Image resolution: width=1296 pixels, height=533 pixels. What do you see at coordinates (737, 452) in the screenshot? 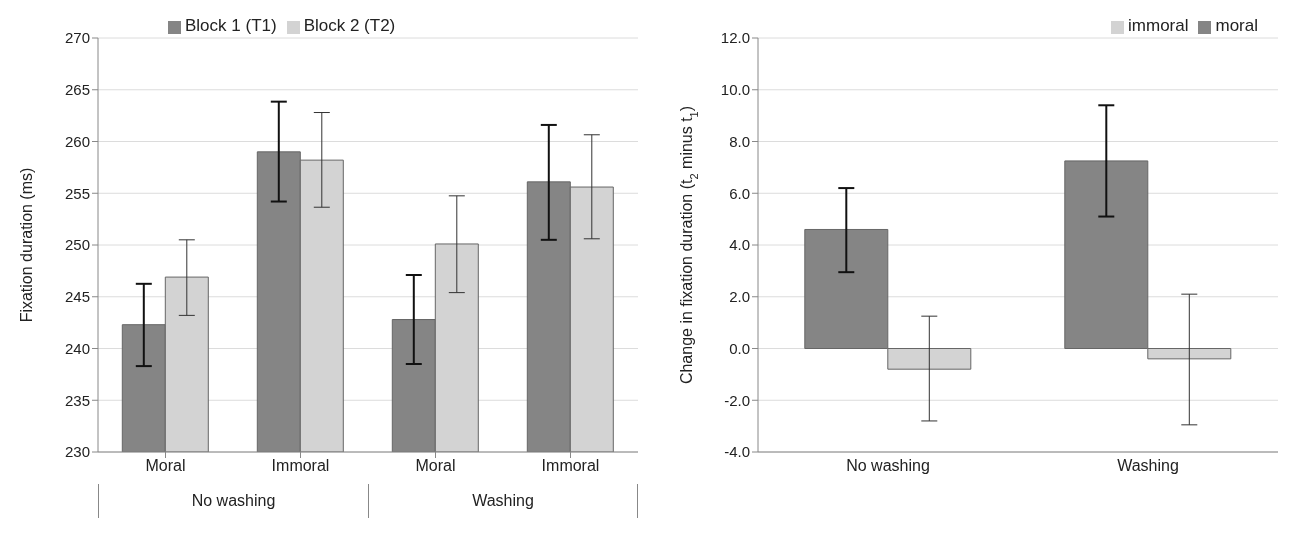
I see `y-tick-label: -4.0` at bounding box center [737, 452].